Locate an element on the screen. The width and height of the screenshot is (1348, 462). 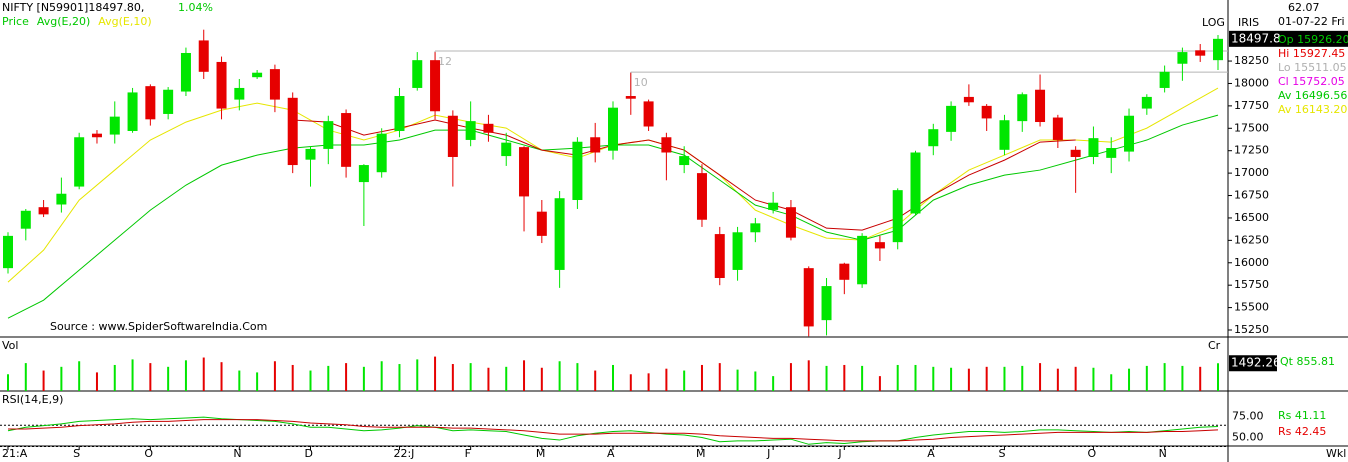
source: Source : www.SpiderSoftwareIndia.Com is located at coordinates (158, 326).